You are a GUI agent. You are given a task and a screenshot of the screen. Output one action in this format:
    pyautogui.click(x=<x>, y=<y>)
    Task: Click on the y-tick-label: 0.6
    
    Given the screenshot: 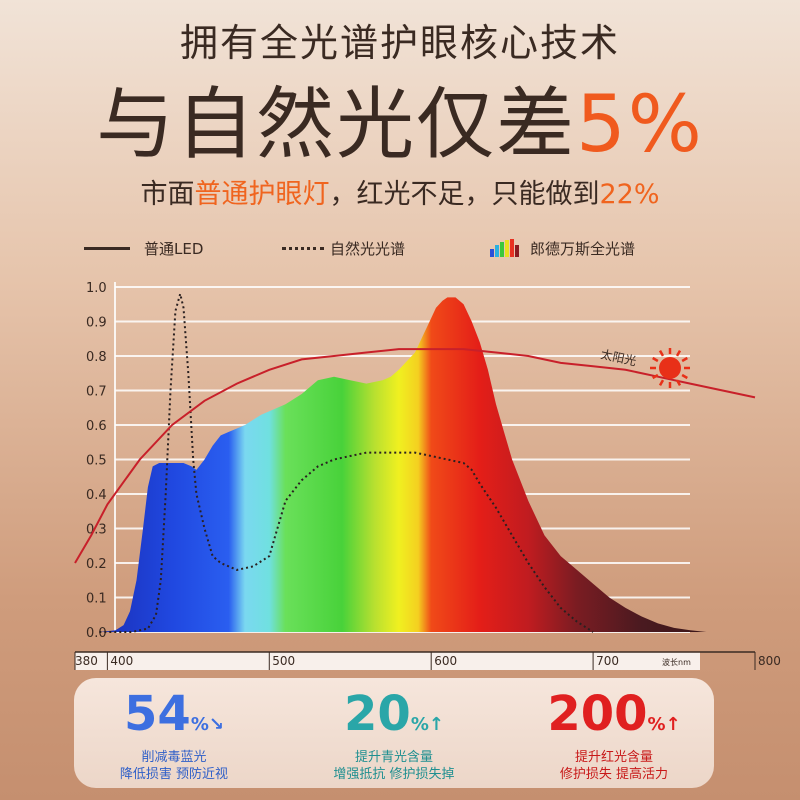 What is the action you would take?
    pyautogui.click(x=96, y=426)
    